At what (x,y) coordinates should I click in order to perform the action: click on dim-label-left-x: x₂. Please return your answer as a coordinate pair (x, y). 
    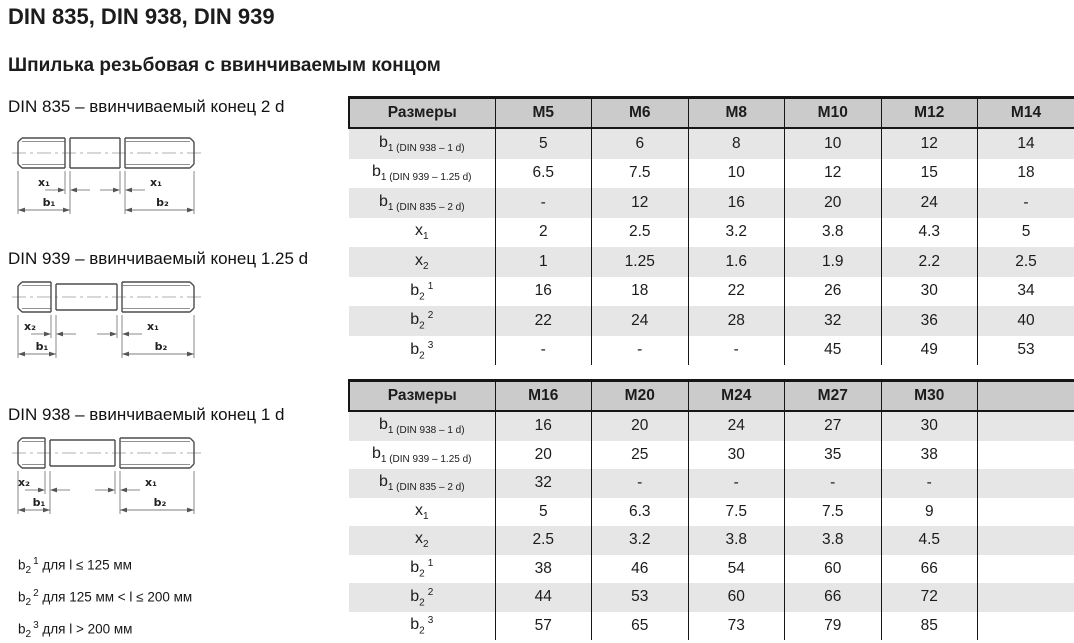
    Looking at the image, I should click on (24, 482).